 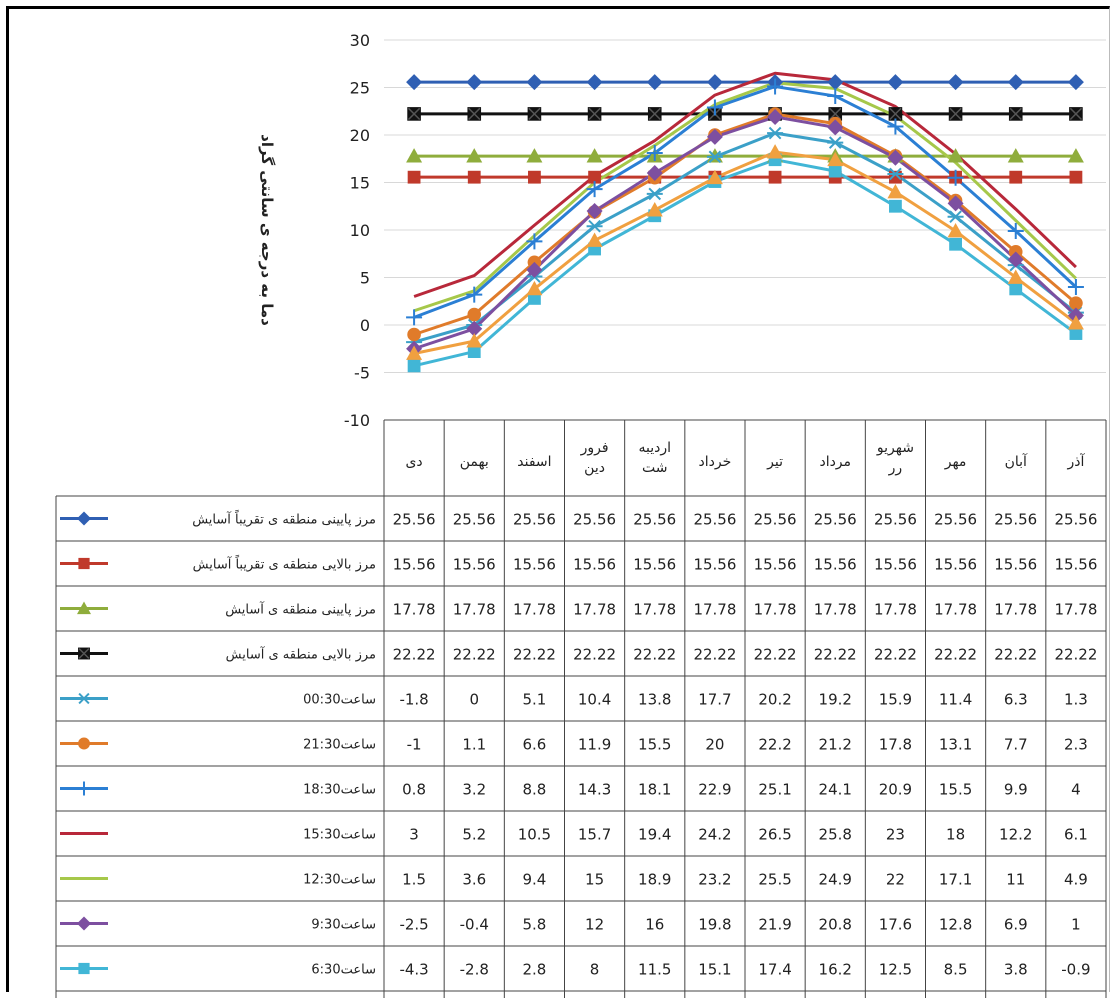 I want to click on table-cell-value: -1, so click(x=414, y=745).